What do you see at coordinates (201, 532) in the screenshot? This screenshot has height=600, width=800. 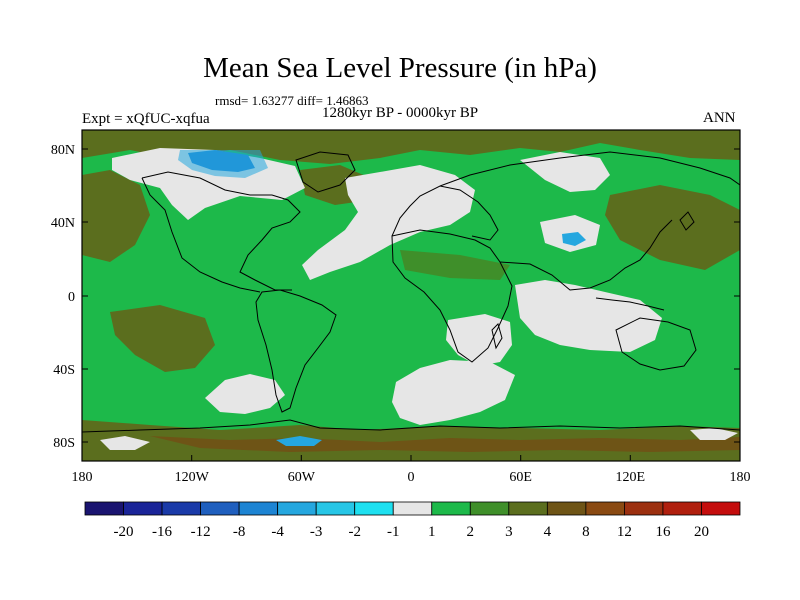 I see `colorbar-label: -12` at bounding box center [201, 532].